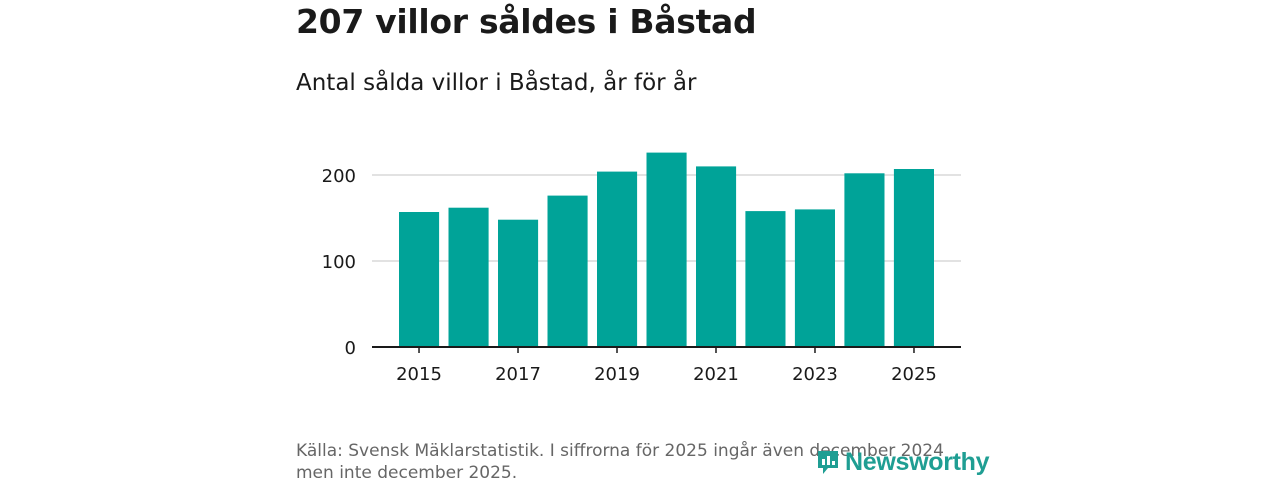 This screenshot has width=1280, height=484. What do you see at coordinates (407, 473) in the screenshot?
I see `source-line-2: men inte december 2025.` at bounding box center [407, 473].